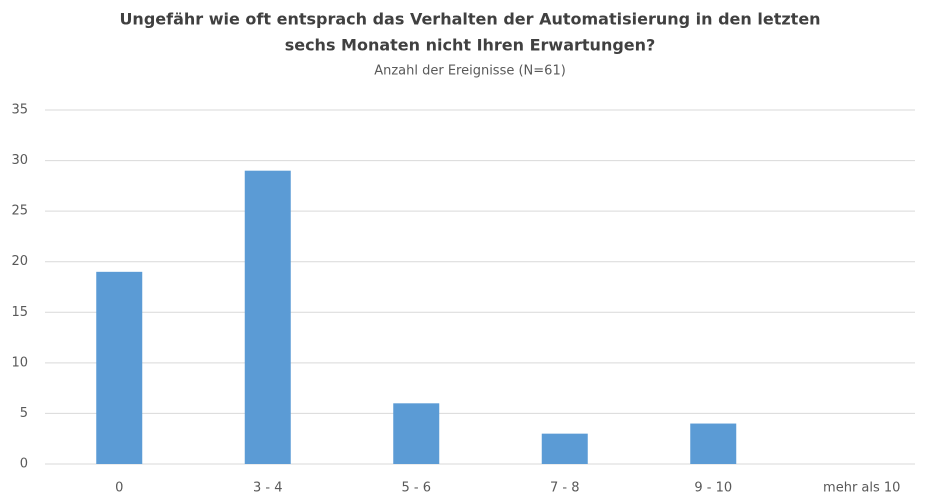  I want to click on y-tick-label: 5, so click(24, 413).